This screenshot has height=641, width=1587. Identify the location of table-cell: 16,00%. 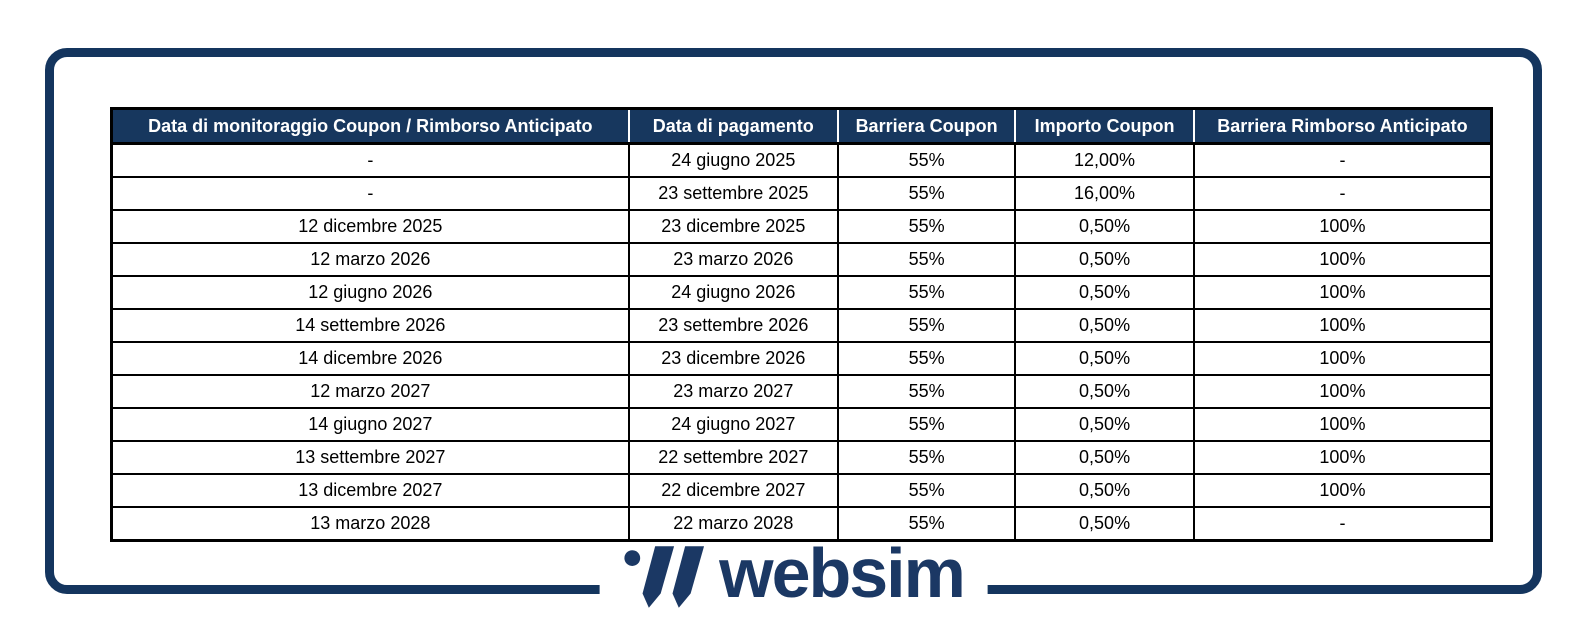
(1104, 193).